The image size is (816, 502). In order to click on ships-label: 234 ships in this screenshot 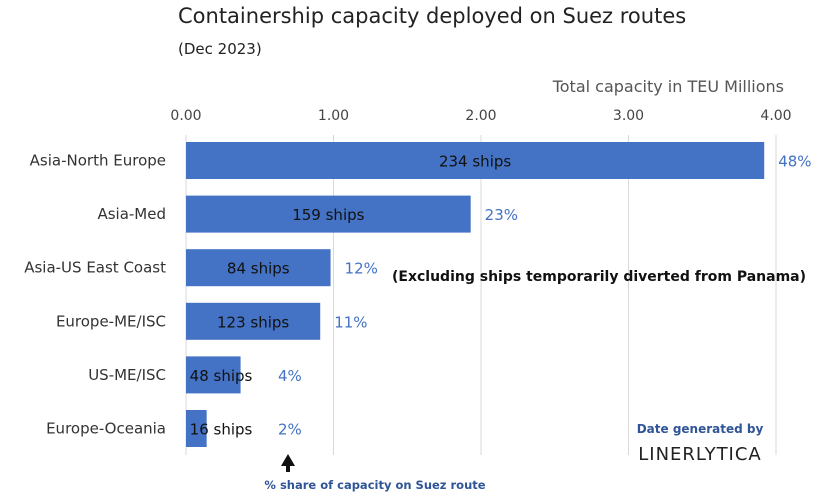, I will do `click(475, 162)`.